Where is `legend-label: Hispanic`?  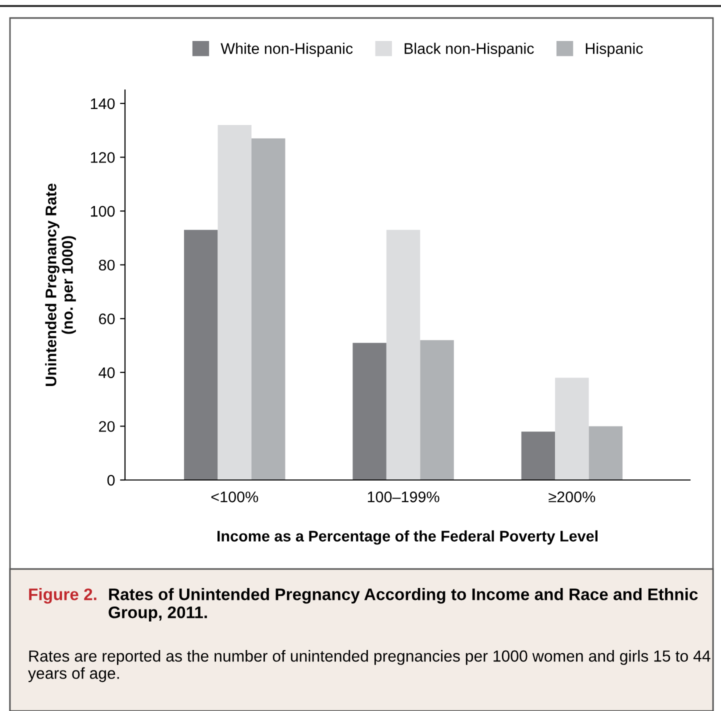 legend-label: Hispanic is located at coordinates (614, 49).